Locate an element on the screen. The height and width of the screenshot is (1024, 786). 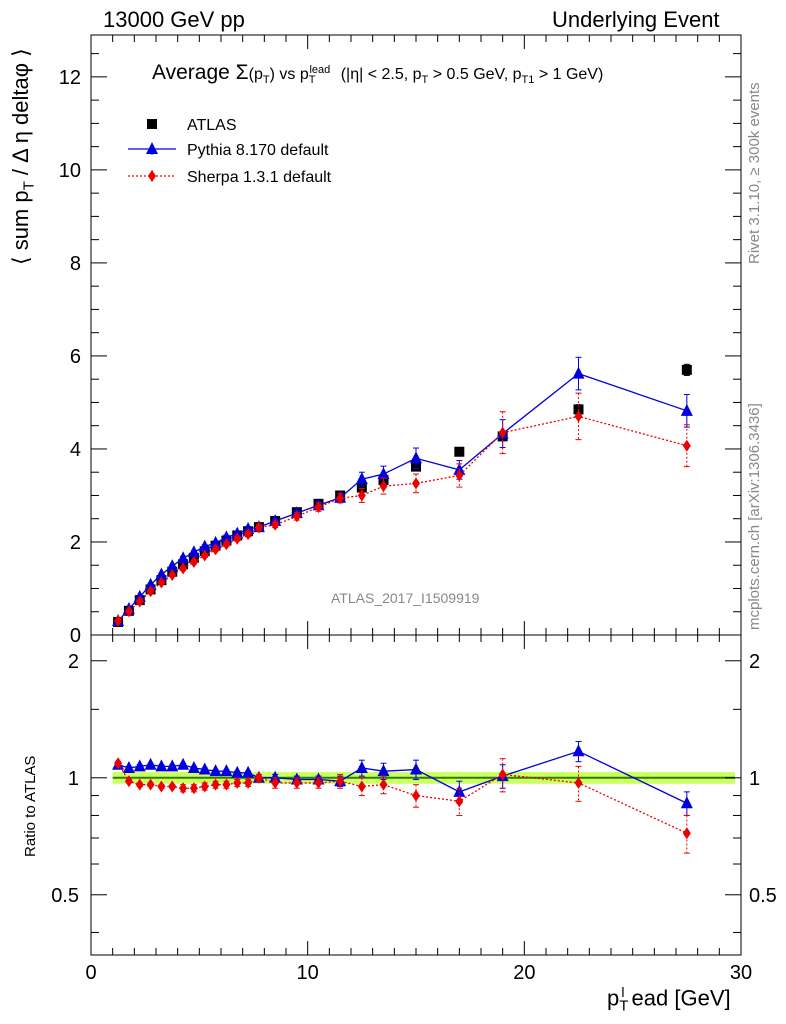
legend-sherpa-marker is located at coordinates (152, 176).